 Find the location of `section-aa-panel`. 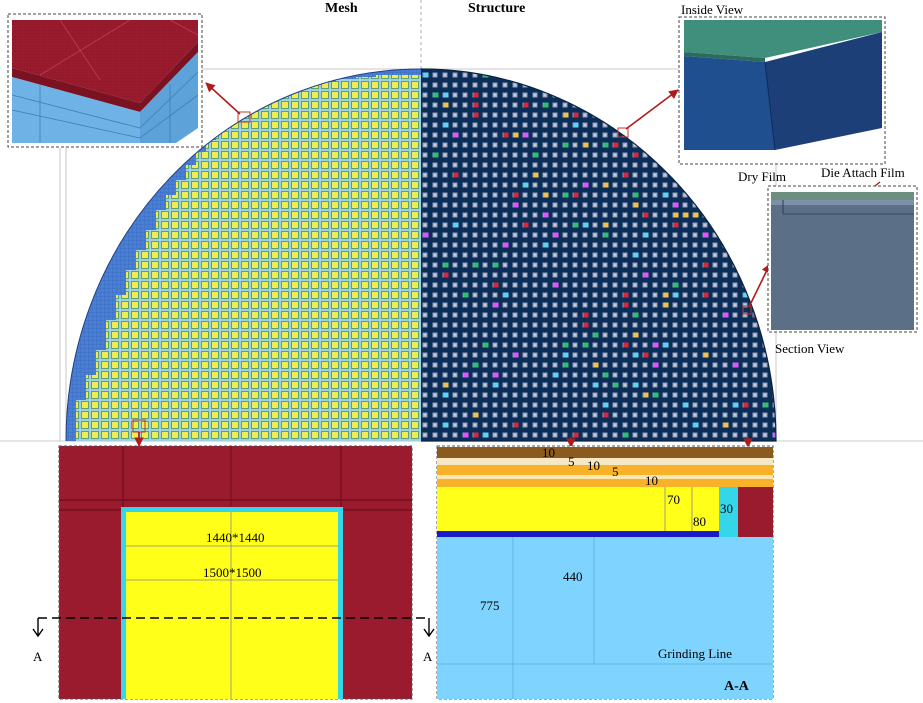

section-aa-panel is located at coordinates (605, 572).